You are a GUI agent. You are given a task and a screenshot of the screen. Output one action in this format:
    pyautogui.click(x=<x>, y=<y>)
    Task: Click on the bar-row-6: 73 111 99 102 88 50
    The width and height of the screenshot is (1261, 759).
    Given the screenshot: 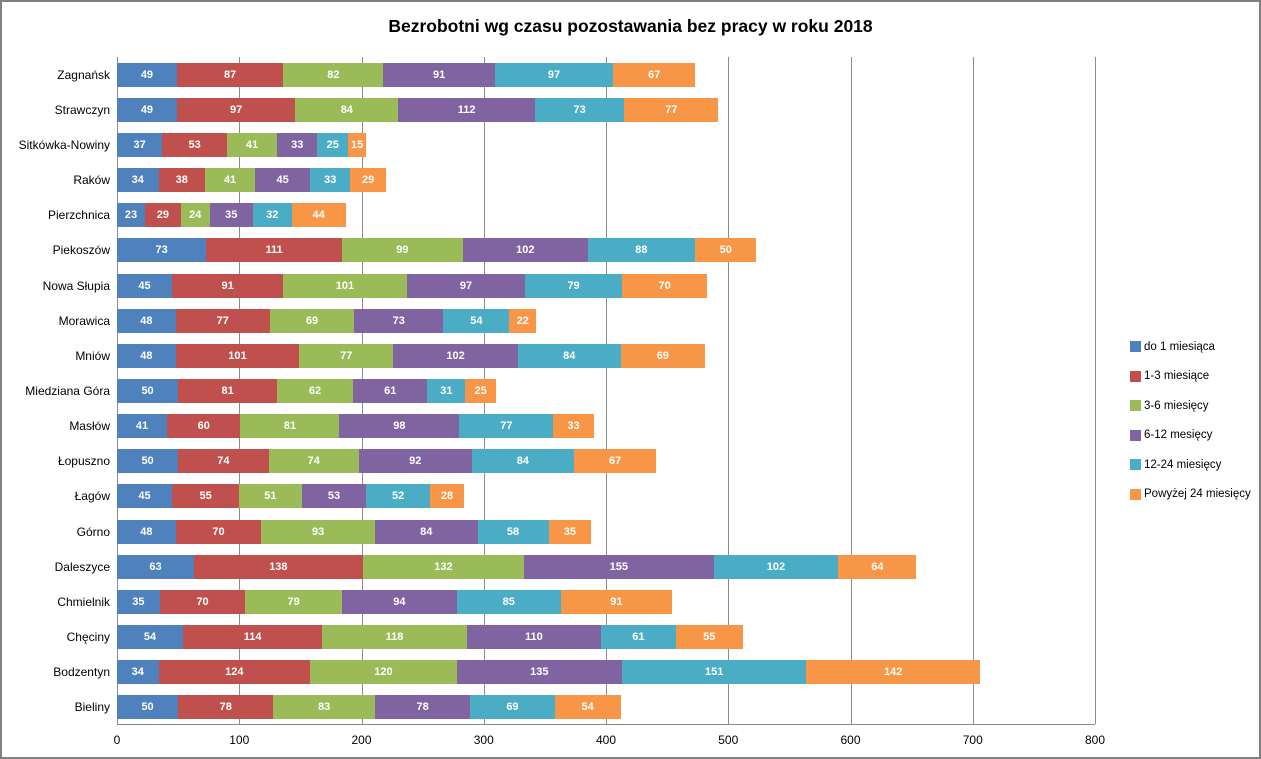 What is the action you would take?
    pyautogui.click(x=606, y=250)
    